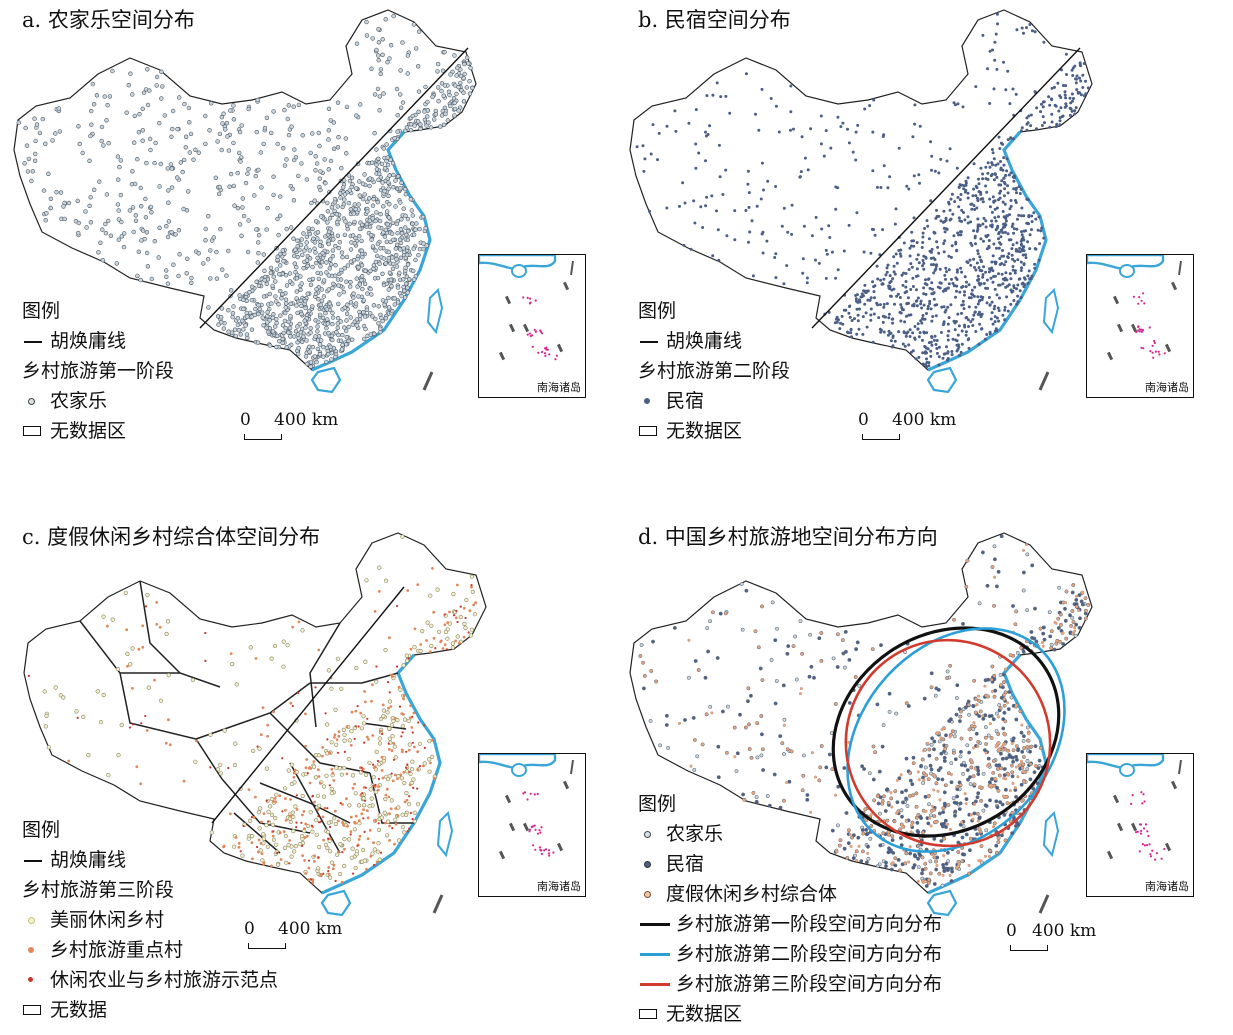 The height and width of the screenshot is (1035, 1233). Describe the element at coordinates (108, 20) in the screenshot. I see `panel-title: a. 农家乐空间分布` at that location.